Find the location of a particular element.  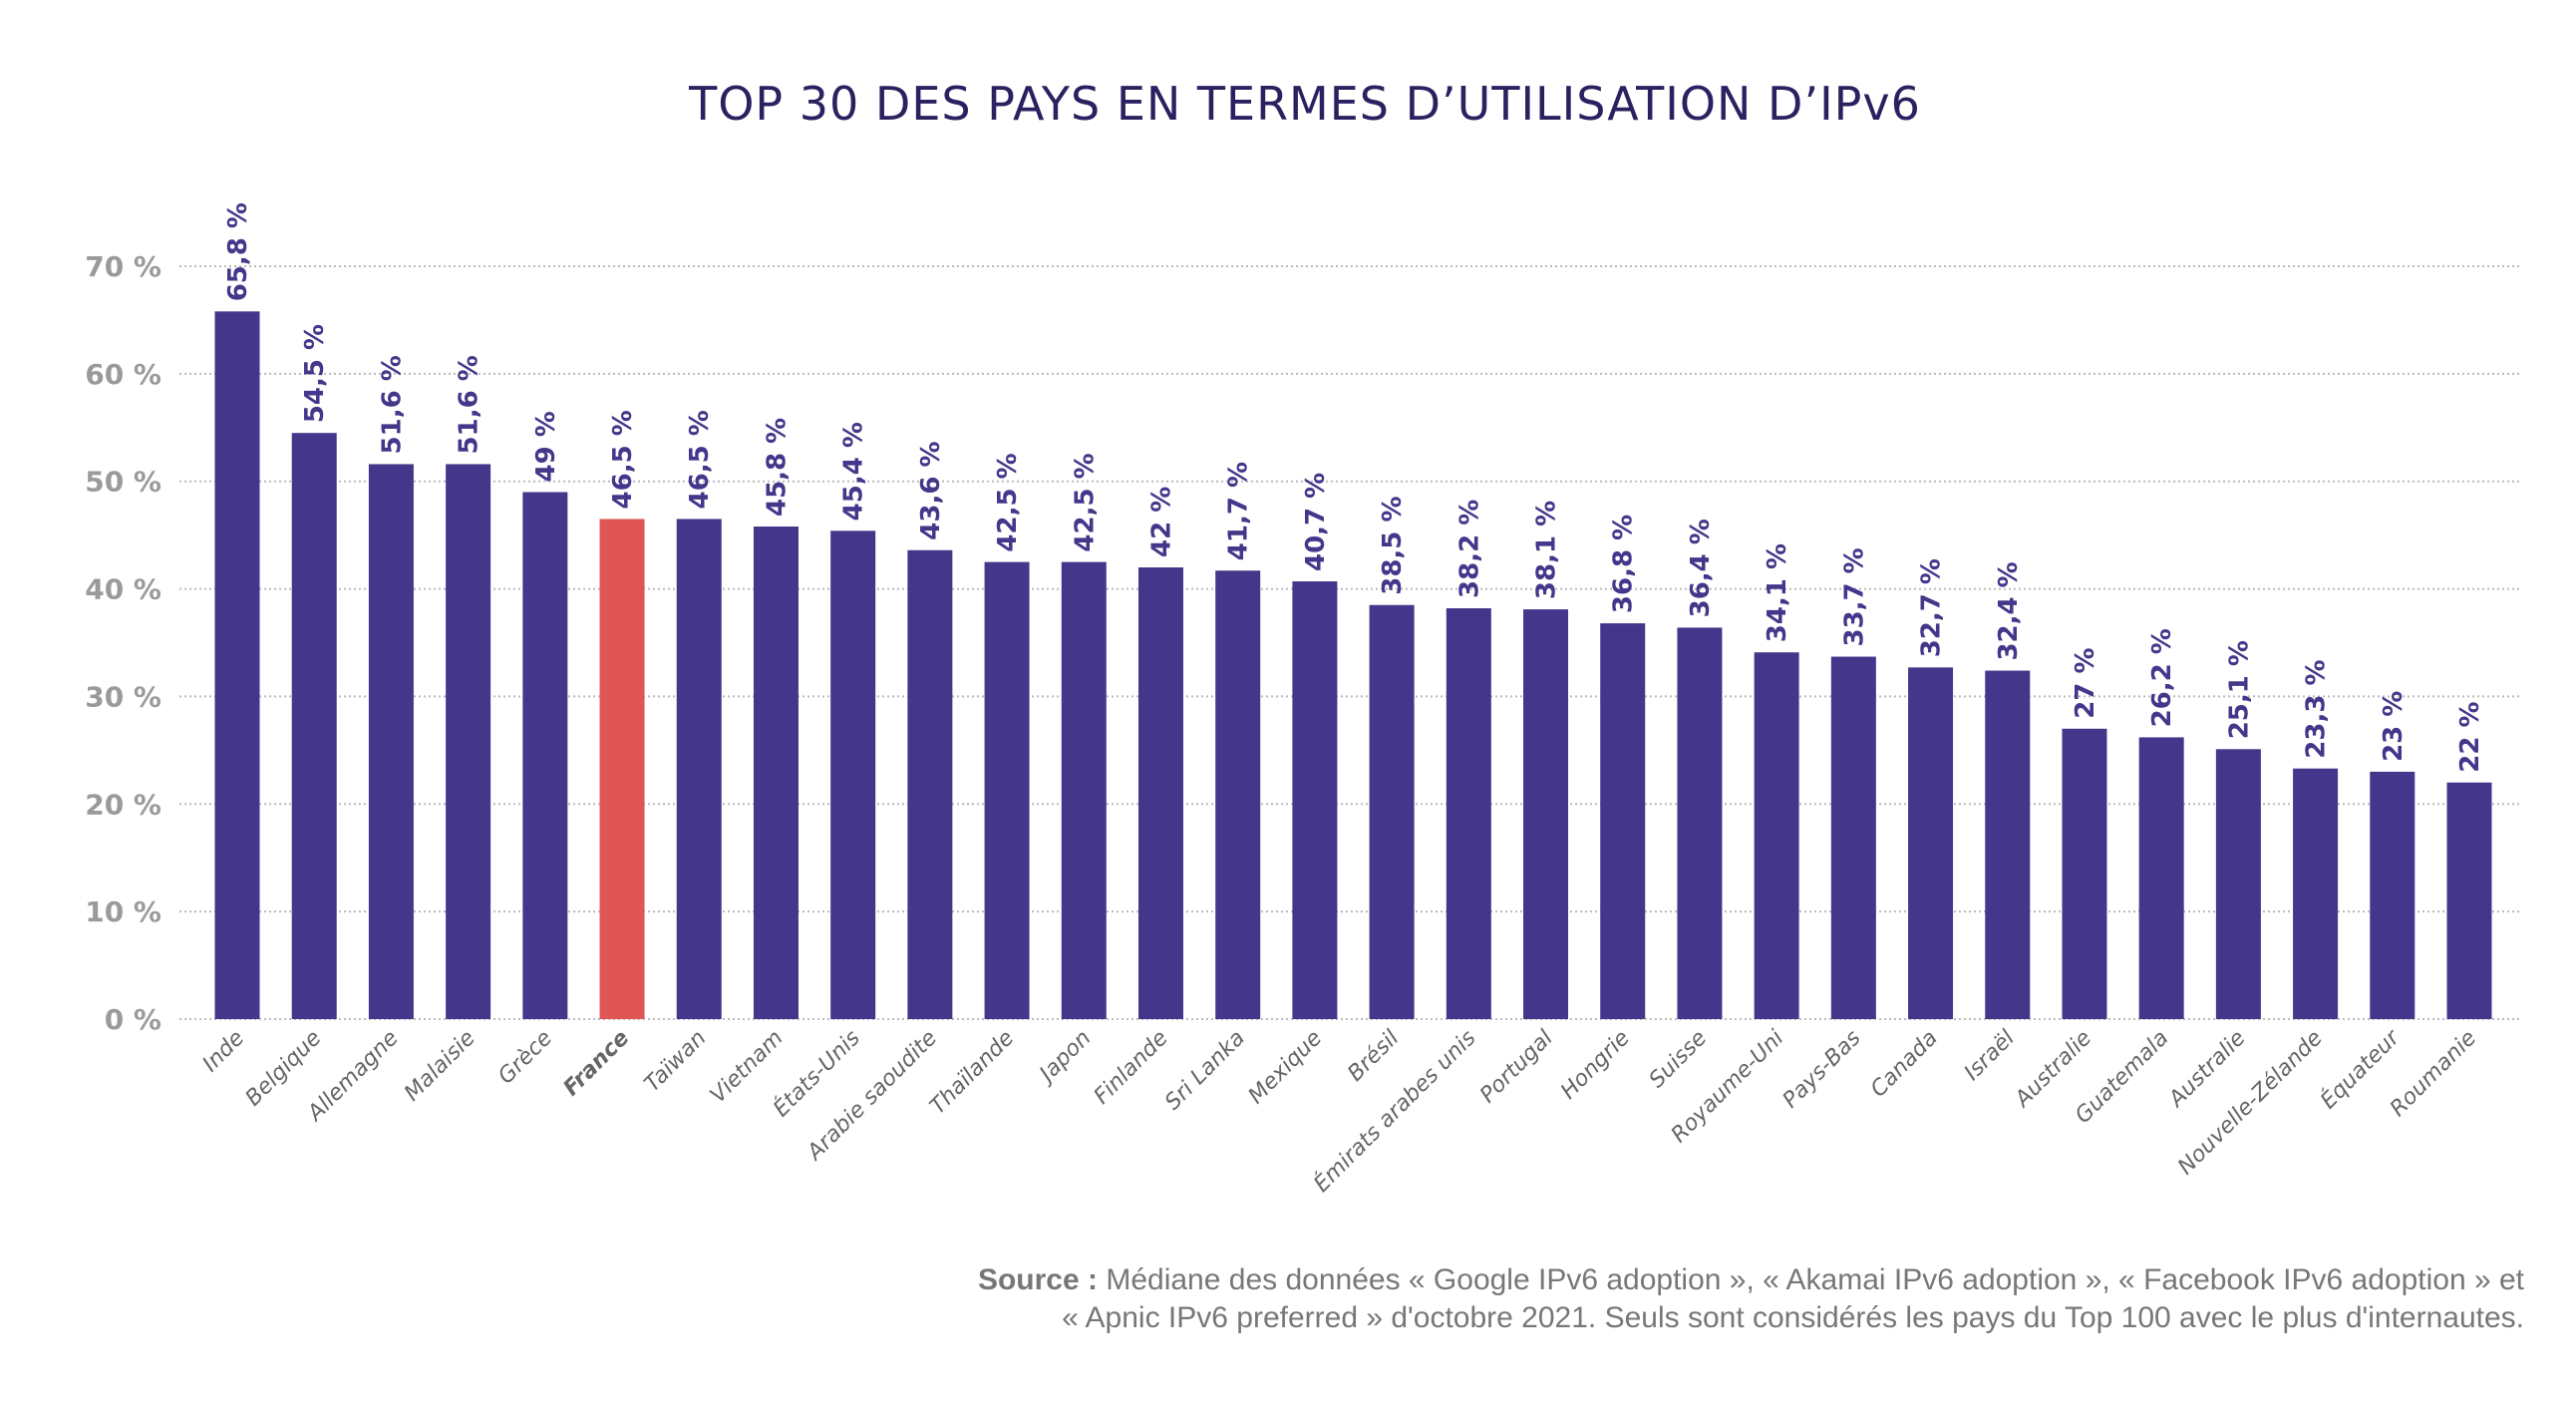

y-tick-label: 0 % is located at coordinates (133, 1019).